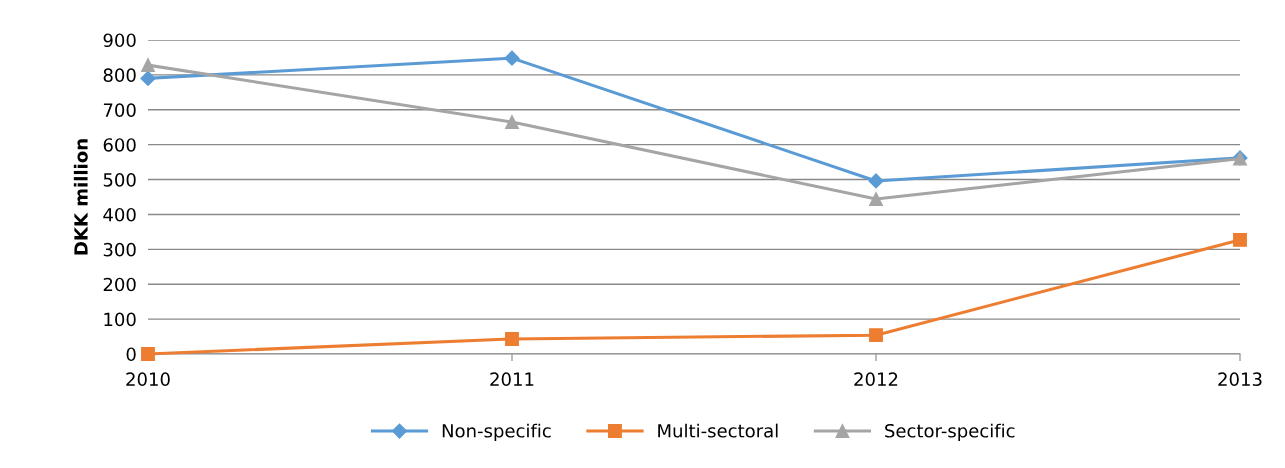  I want to click on y-tick-label: 500, so click(119, 180).